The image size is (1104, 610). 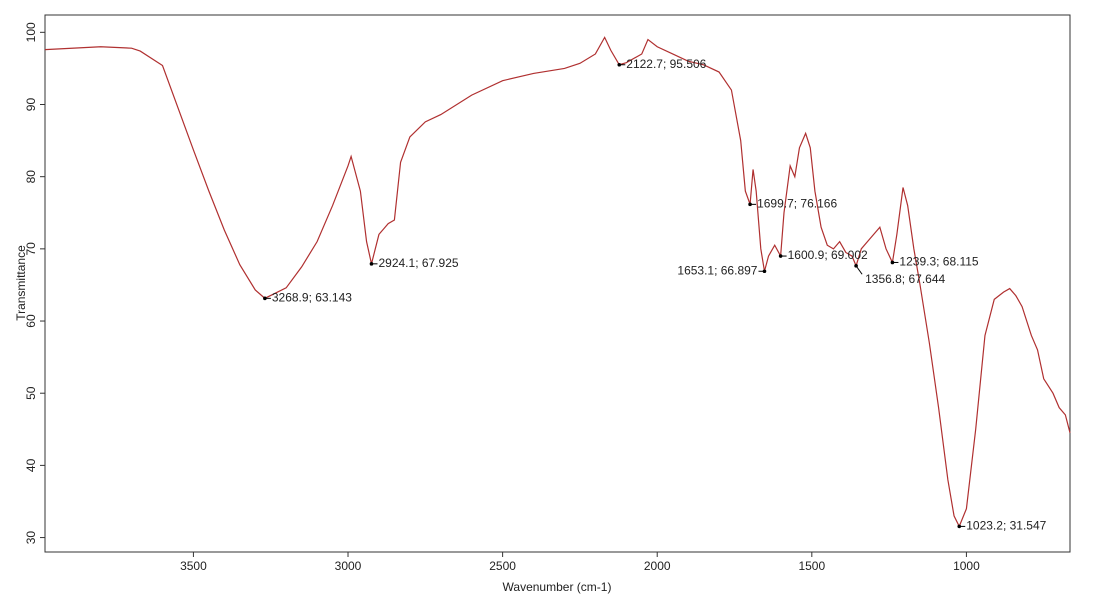 I want to click on x-tick-label: 2500, so click(x=502, y=566).